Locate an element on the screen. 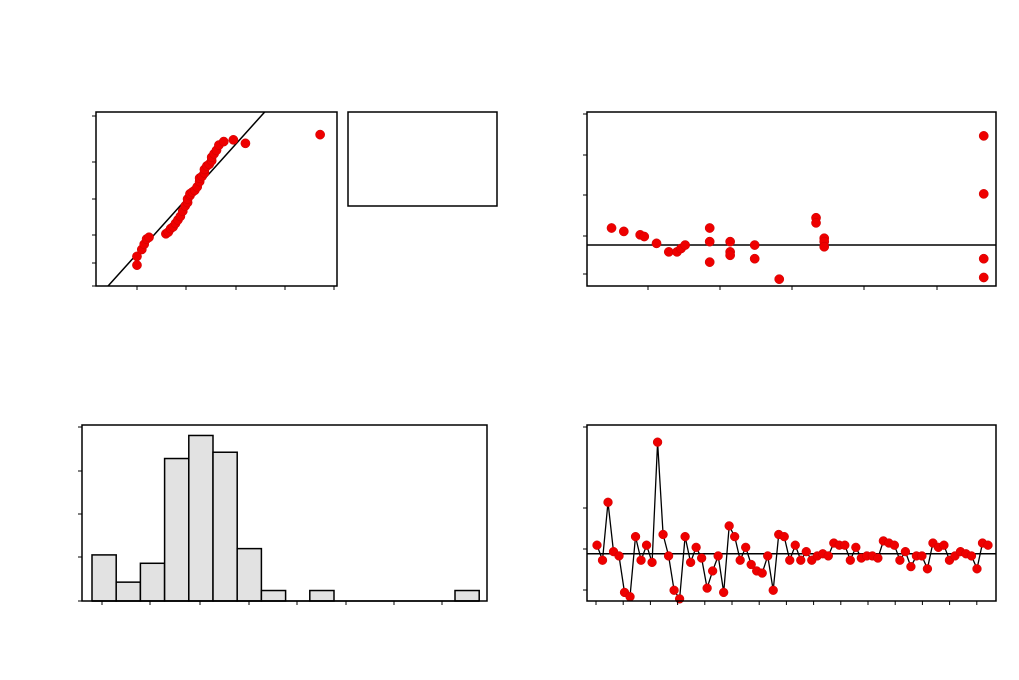 The width and height of the screenshot is (1019, 680). residuals-vs-fits-plot is located at coordinates (790, 200).